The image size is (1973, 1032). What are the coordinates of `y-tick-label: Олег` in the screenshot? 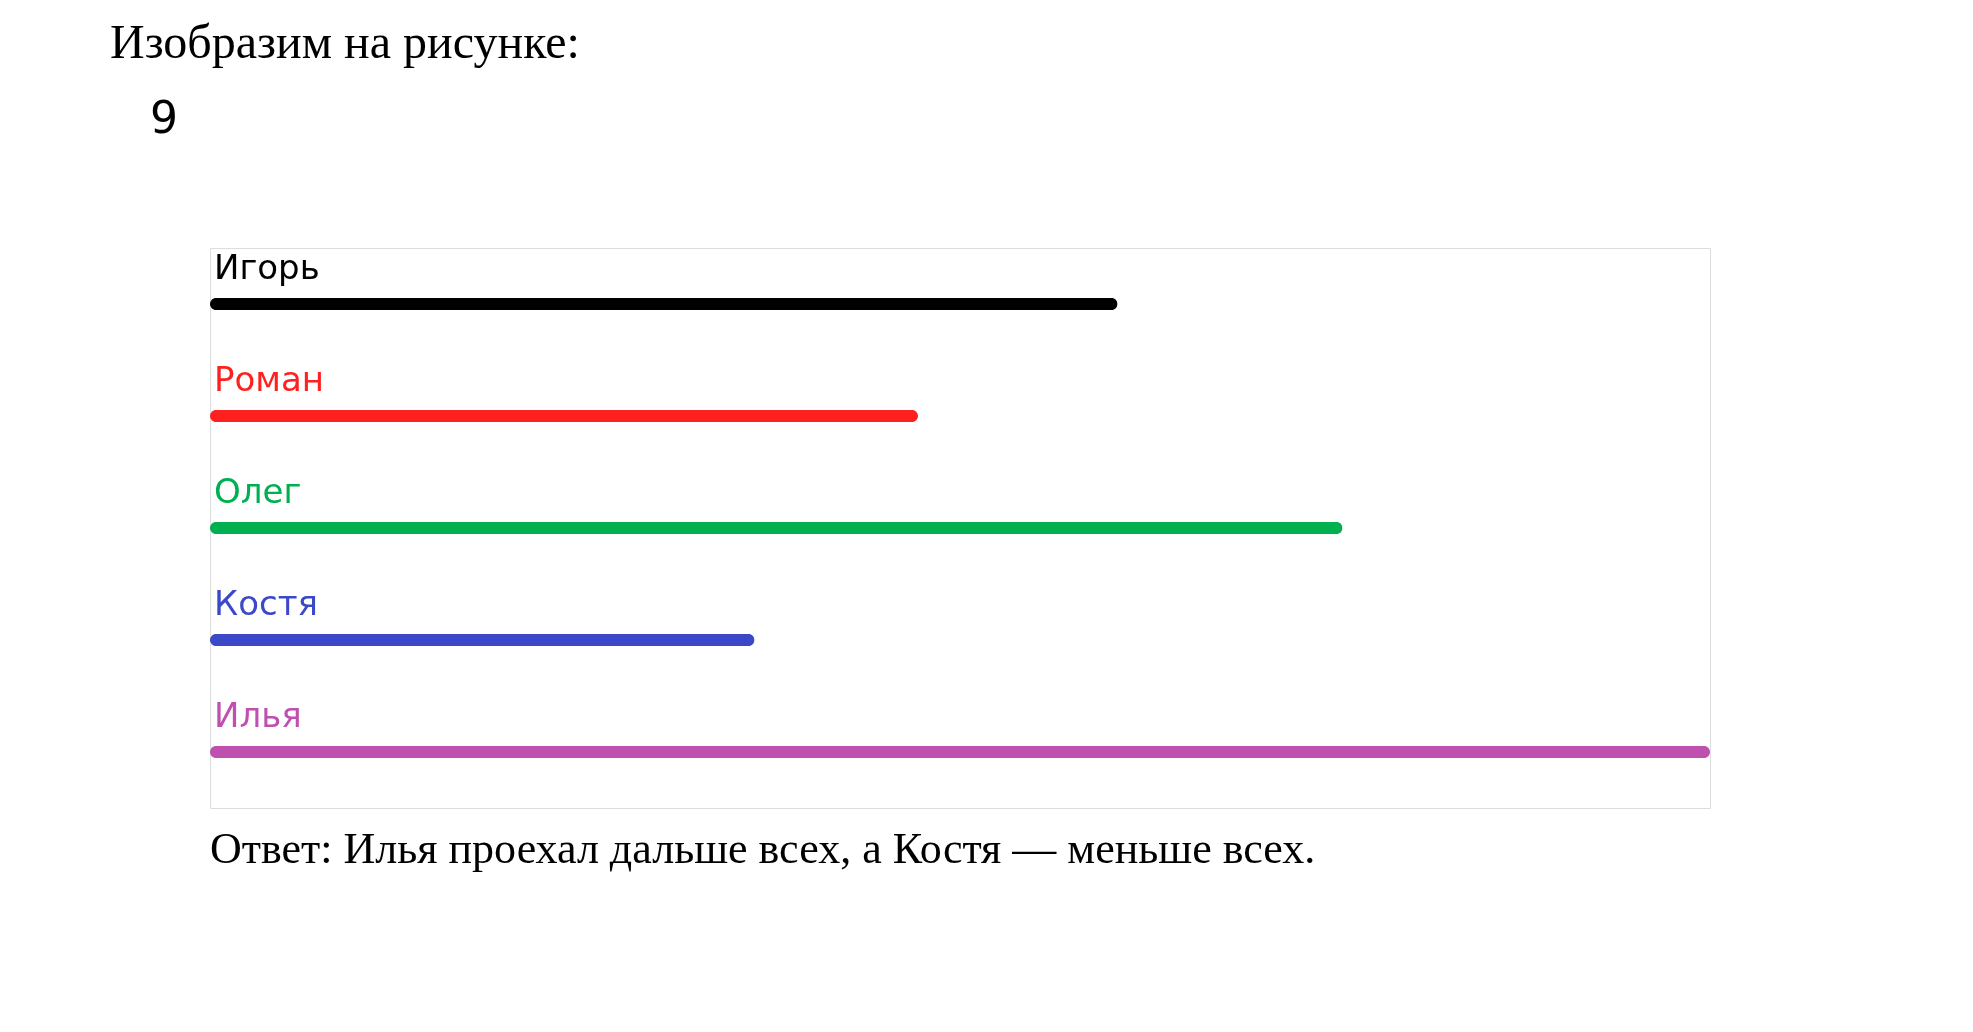 It's located at (258, 491).